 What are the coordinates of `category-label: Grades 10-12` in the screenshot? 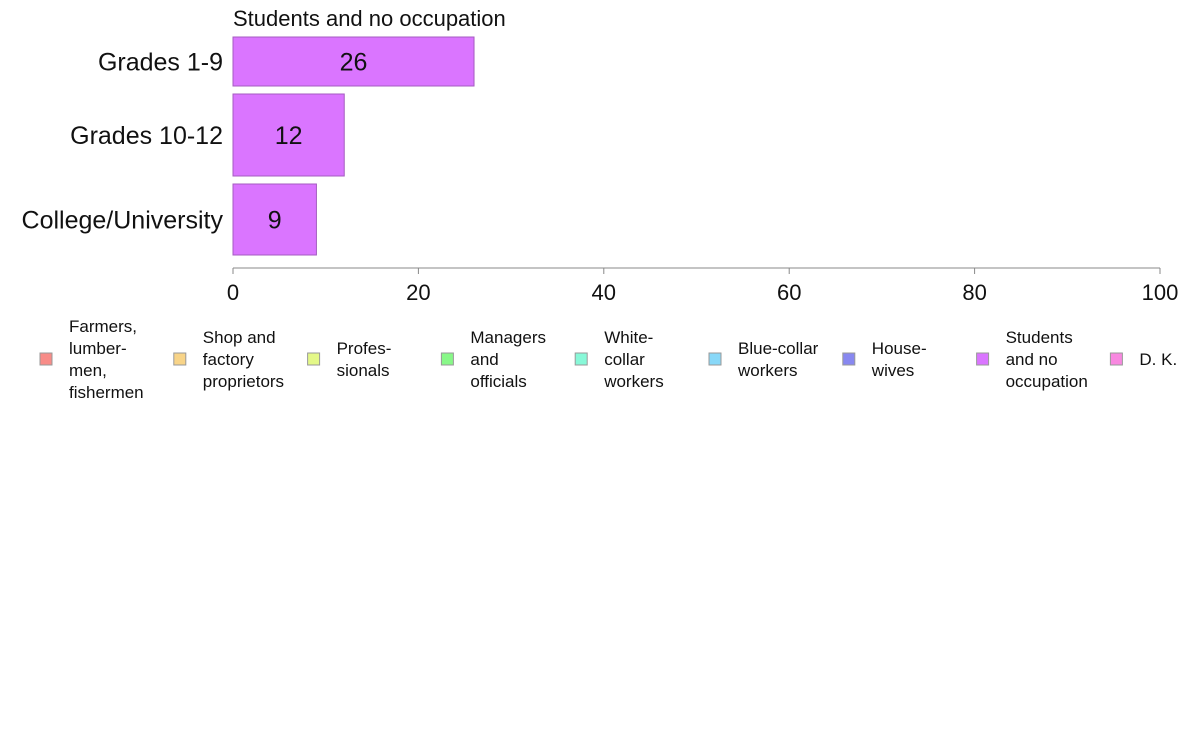 It's located at (146, 136).